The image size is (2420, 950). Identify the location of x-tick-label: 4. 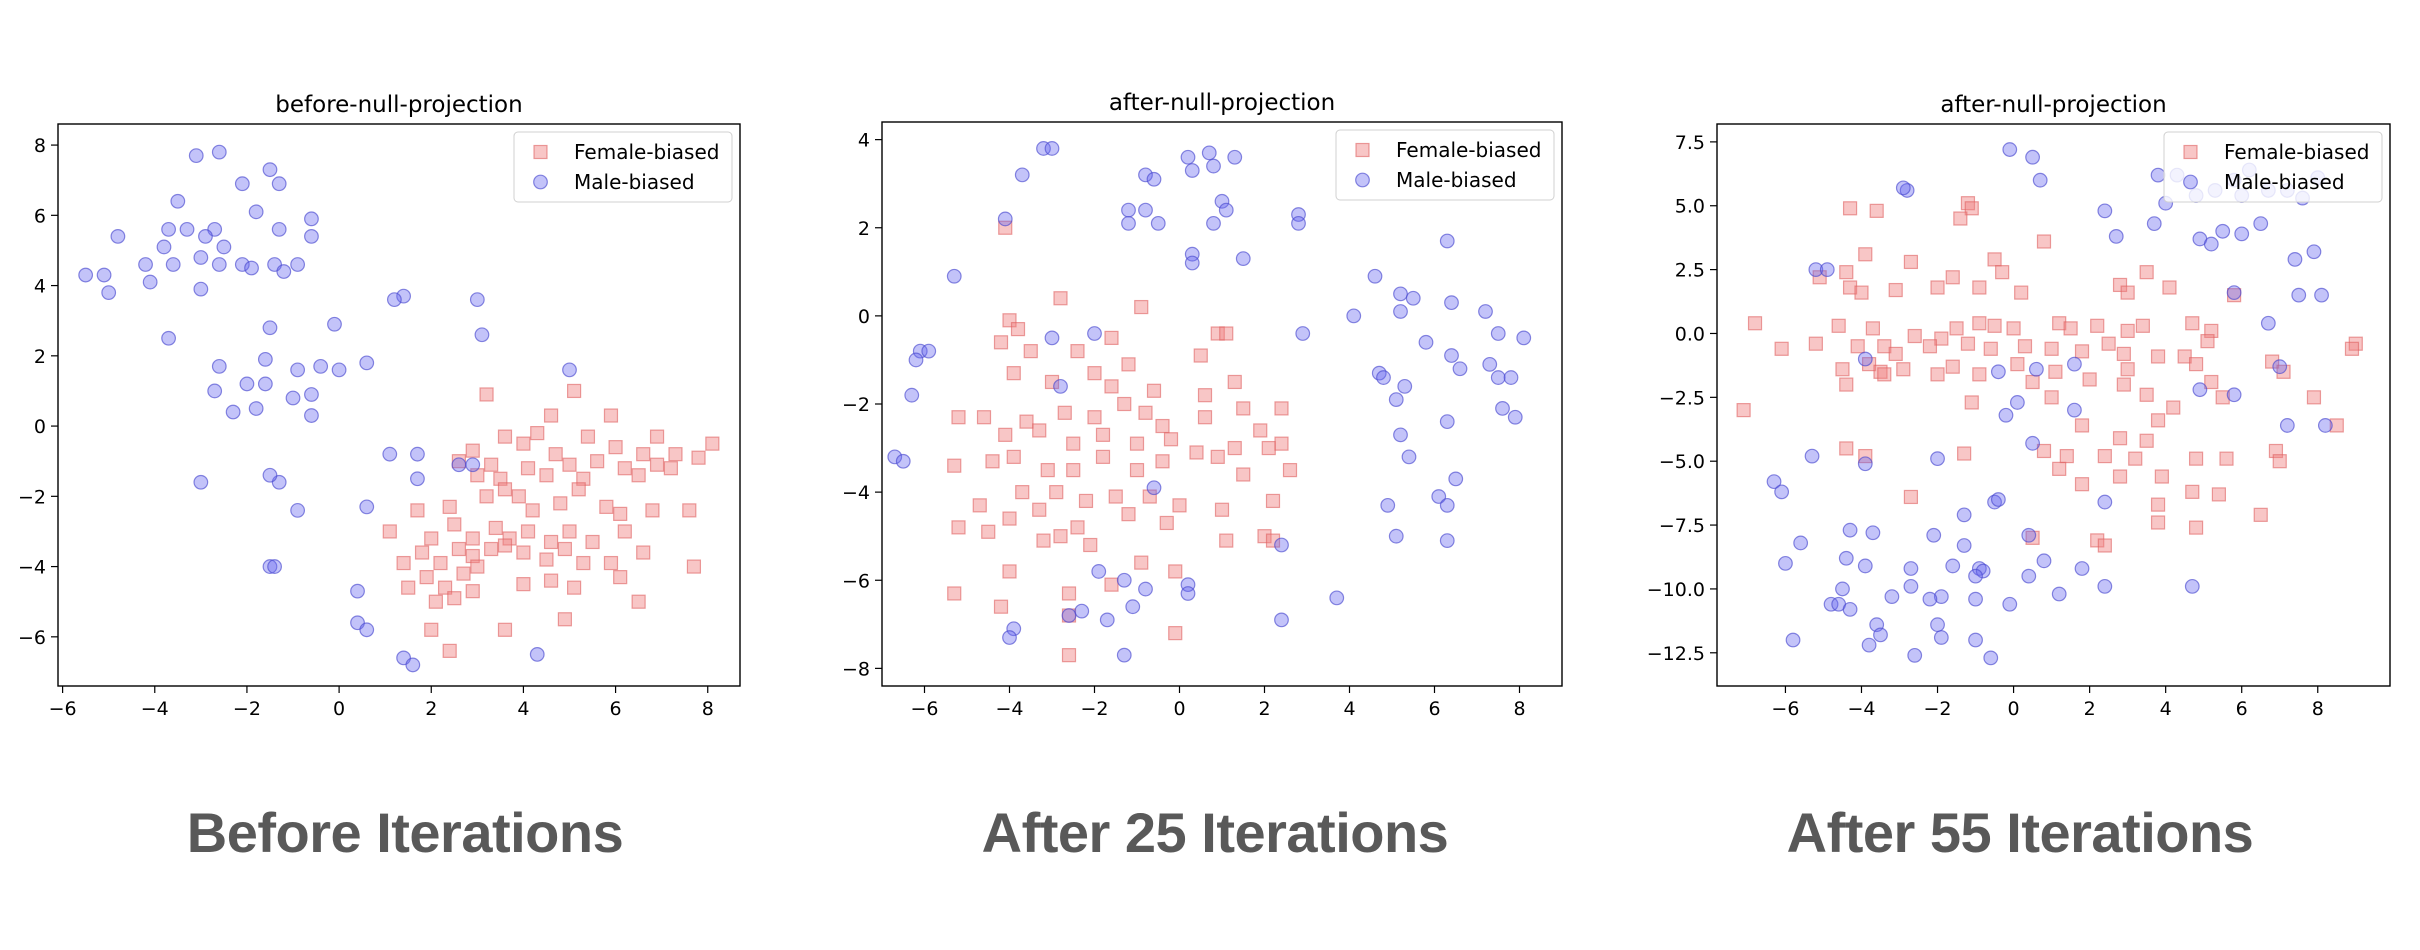
(1349, 709).